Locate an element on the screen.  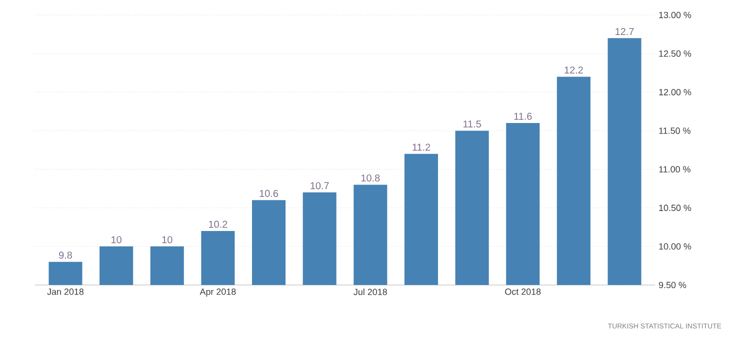
y-tick-label: 11.00 % is located at coordinates (674, 169).